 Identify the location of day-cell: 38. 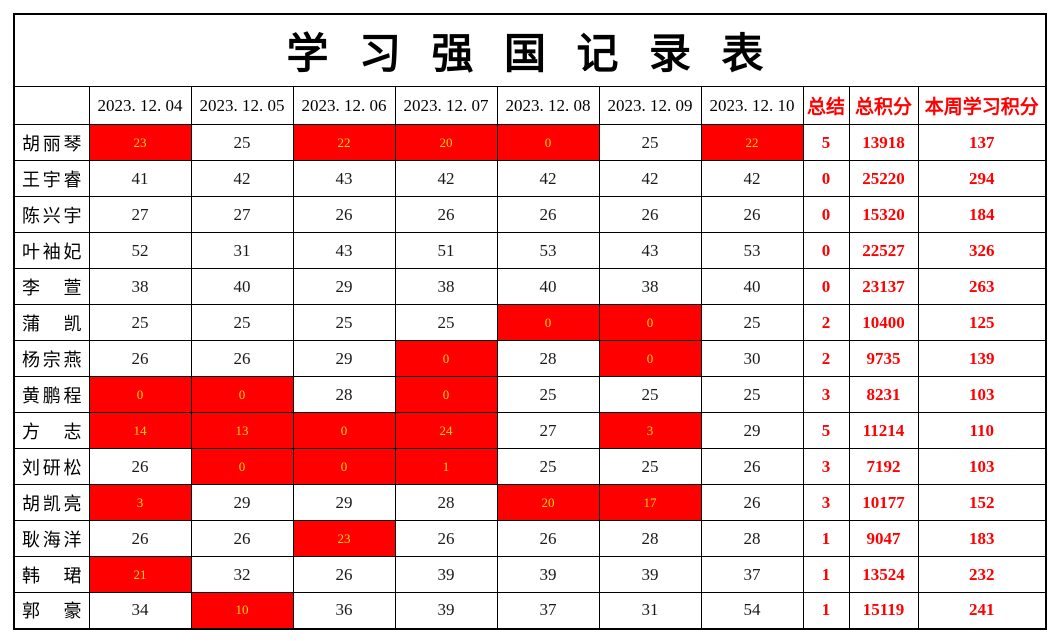
(446, 286).